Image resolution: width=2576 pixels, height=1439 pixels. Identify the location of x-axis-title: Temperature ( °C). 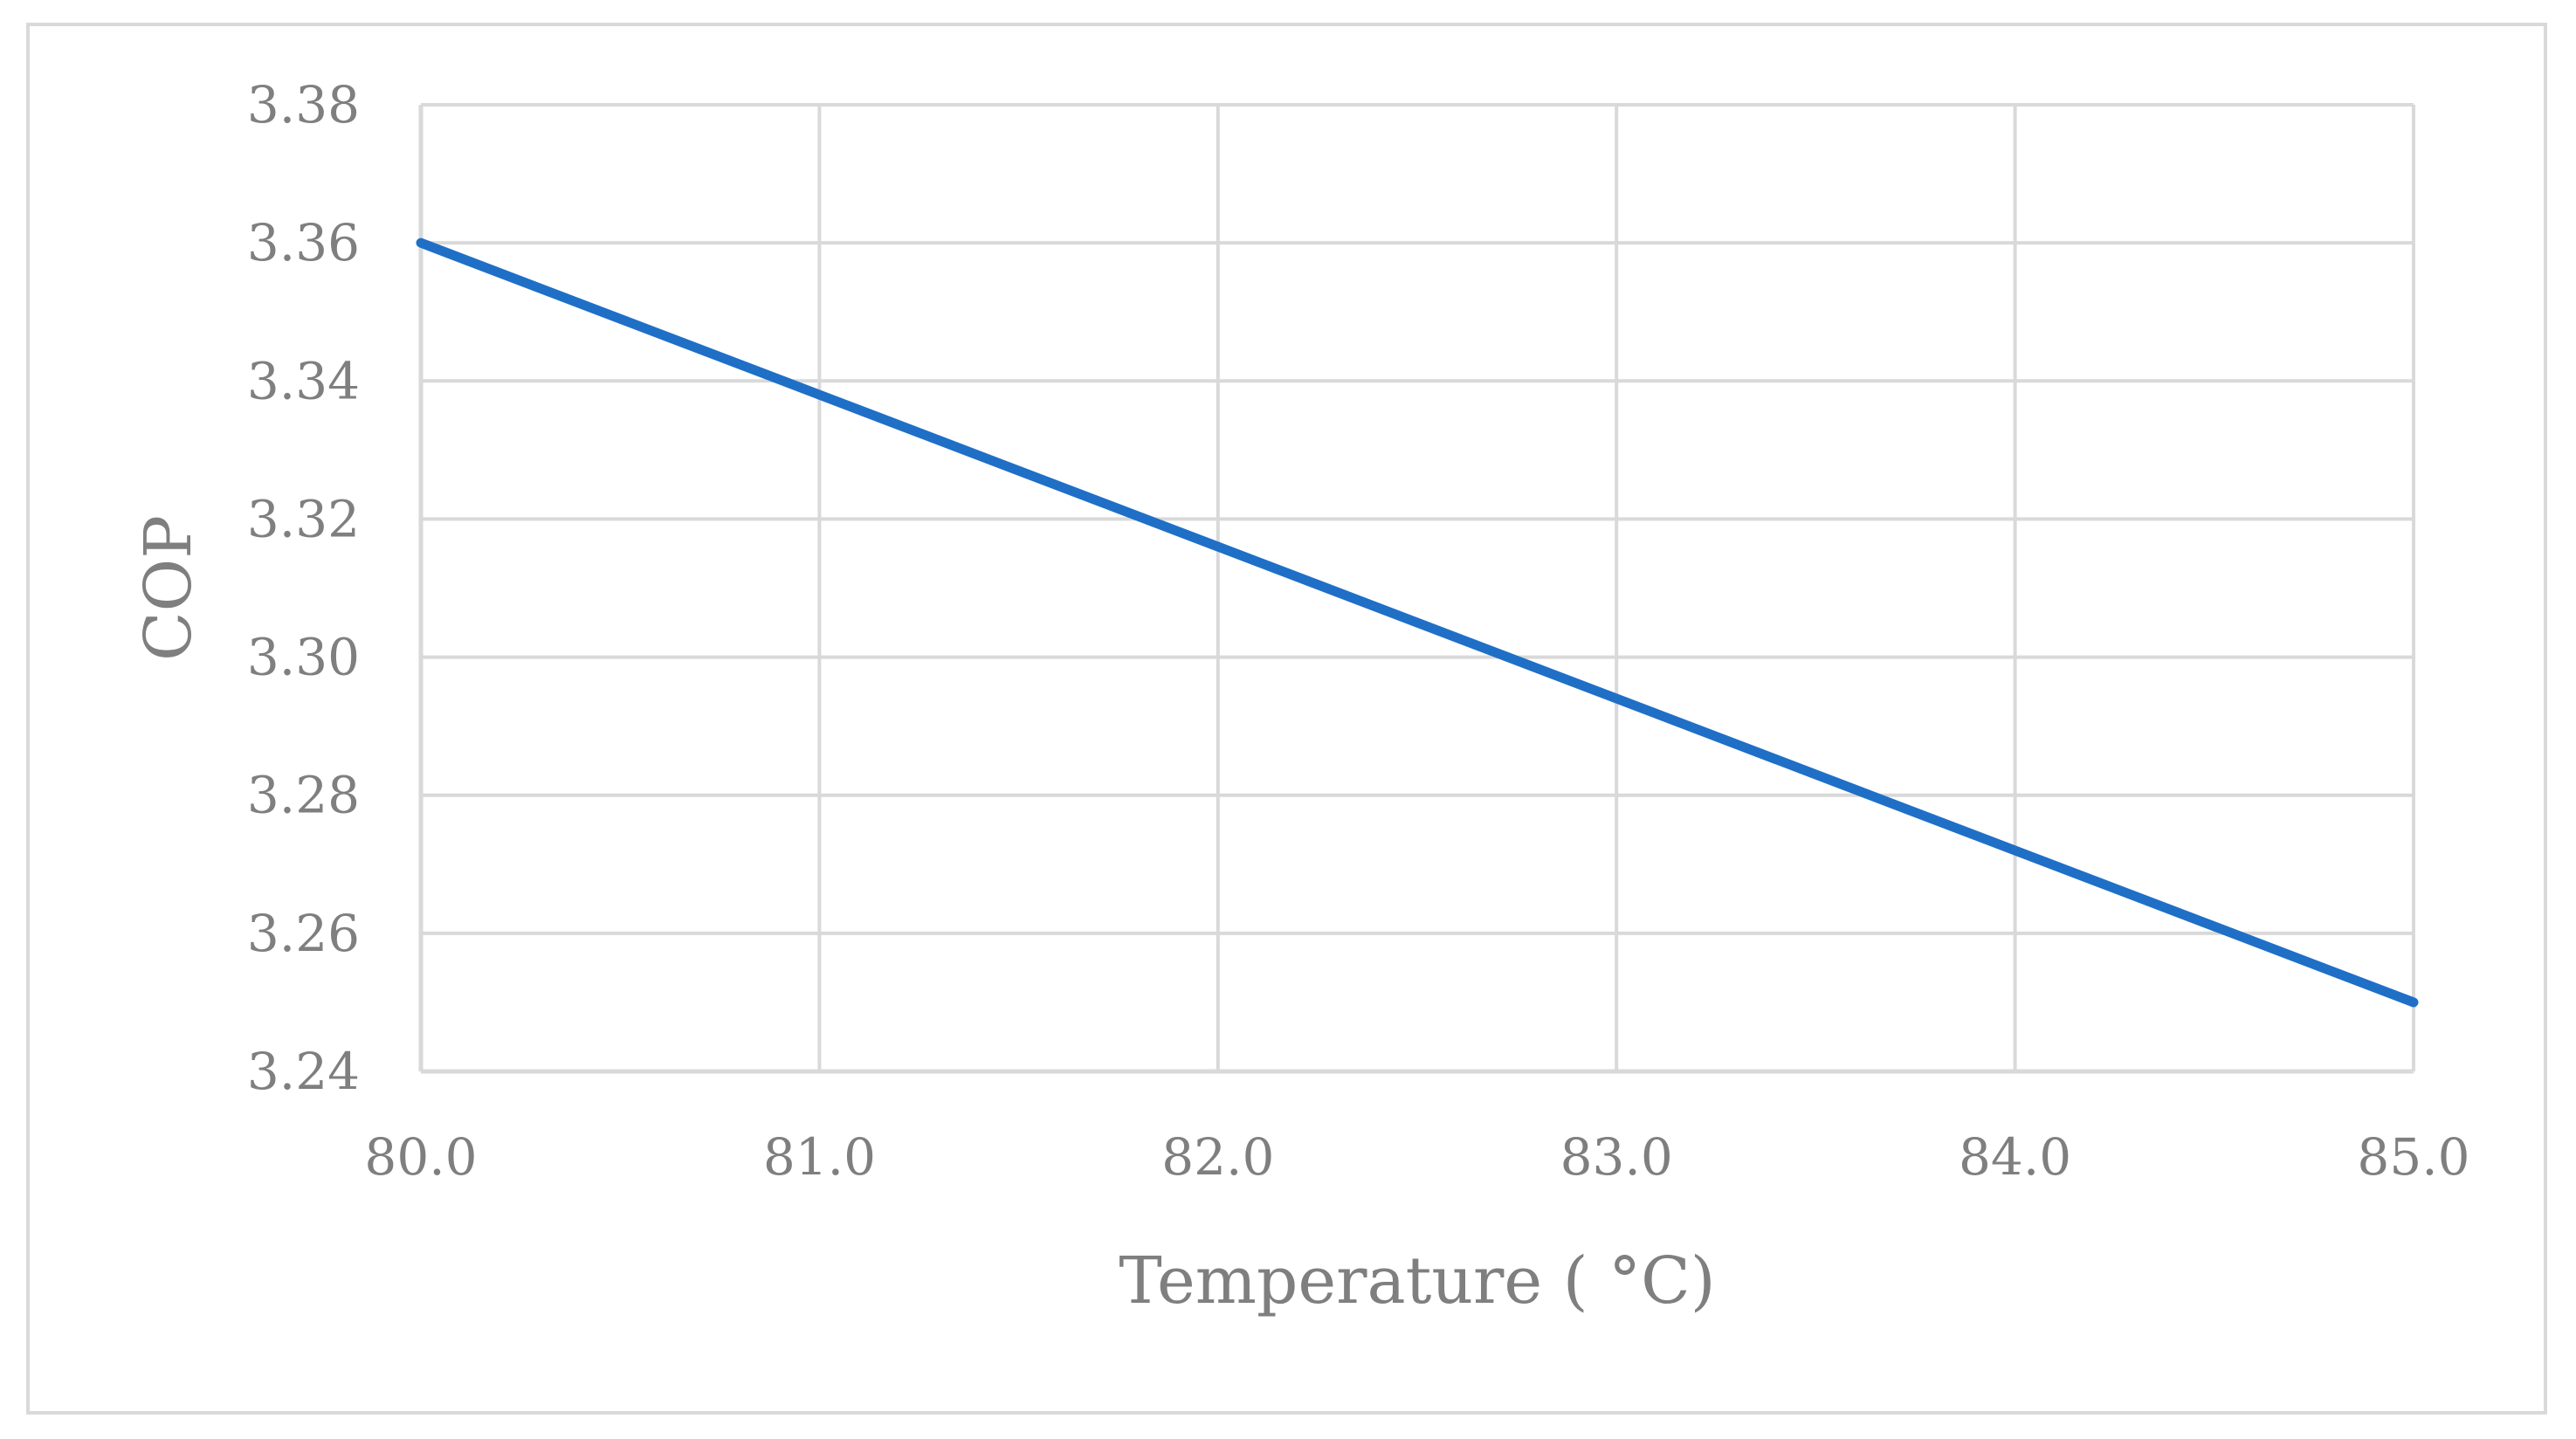
(1417, 1281).